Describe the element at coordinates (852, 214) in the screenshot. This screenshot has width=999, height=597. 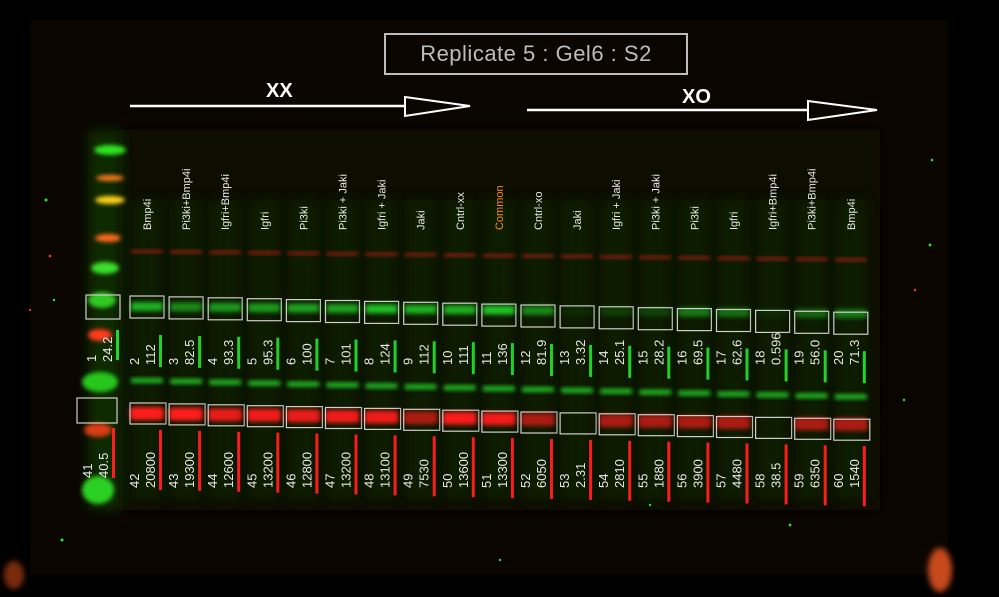
I see `lane-label: Bmp4i` at that location.